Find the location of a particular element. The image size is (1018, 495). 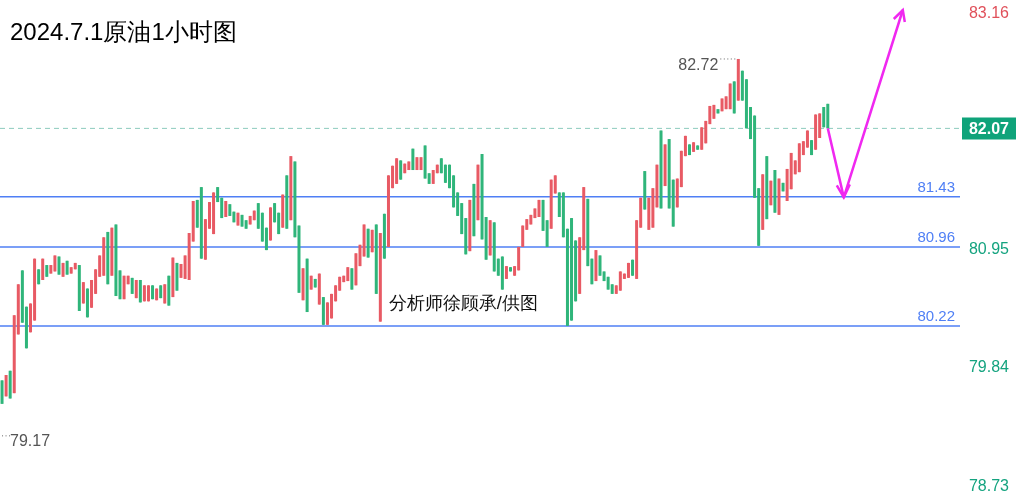

y-tick-label: 79.84 is located at coordinates (989, 367).